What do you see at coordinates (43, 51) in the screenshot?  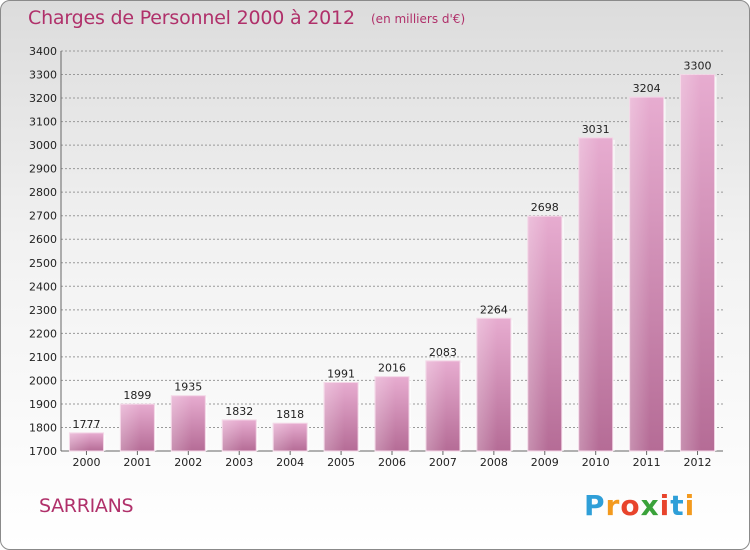 I see `y-tick-label: 3400` at bounding box center [43, 51].